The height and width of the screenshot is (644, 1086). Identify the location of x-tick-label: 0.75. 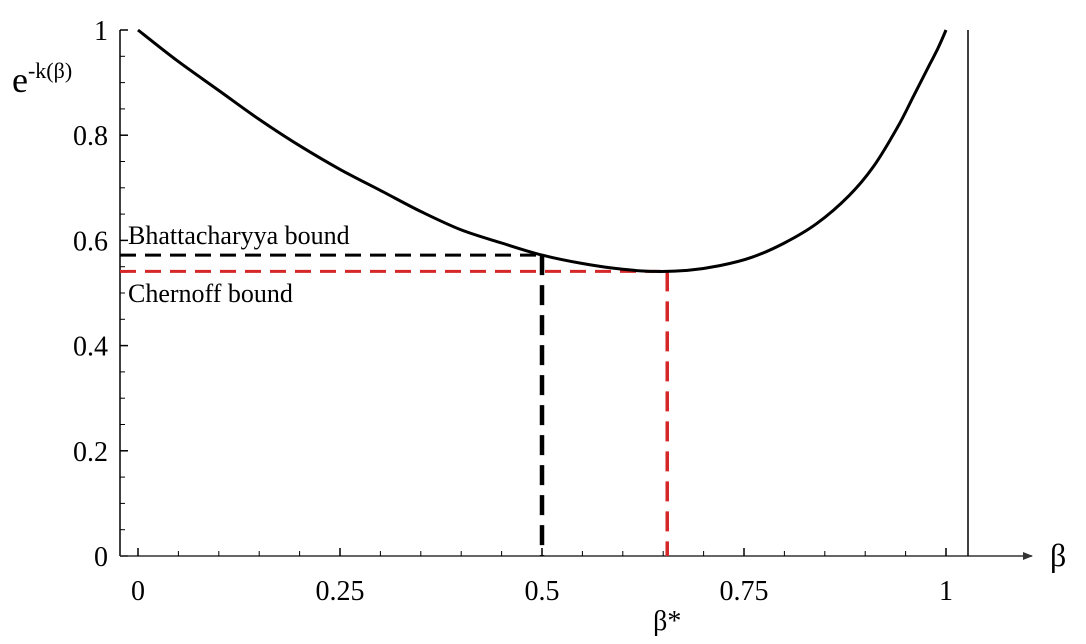
(744, 591).